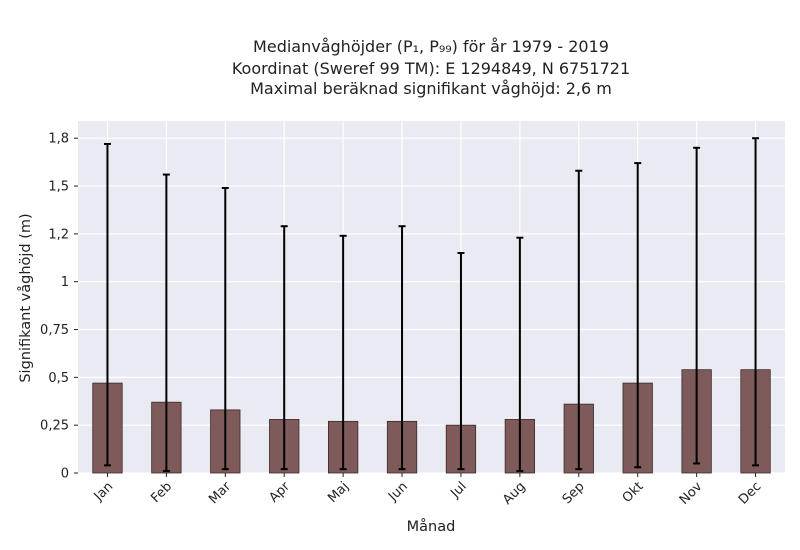  Describe the element at coordinates (103, 491) in the screenshot. I see `x-tick-label-jan: Jan` at that location.